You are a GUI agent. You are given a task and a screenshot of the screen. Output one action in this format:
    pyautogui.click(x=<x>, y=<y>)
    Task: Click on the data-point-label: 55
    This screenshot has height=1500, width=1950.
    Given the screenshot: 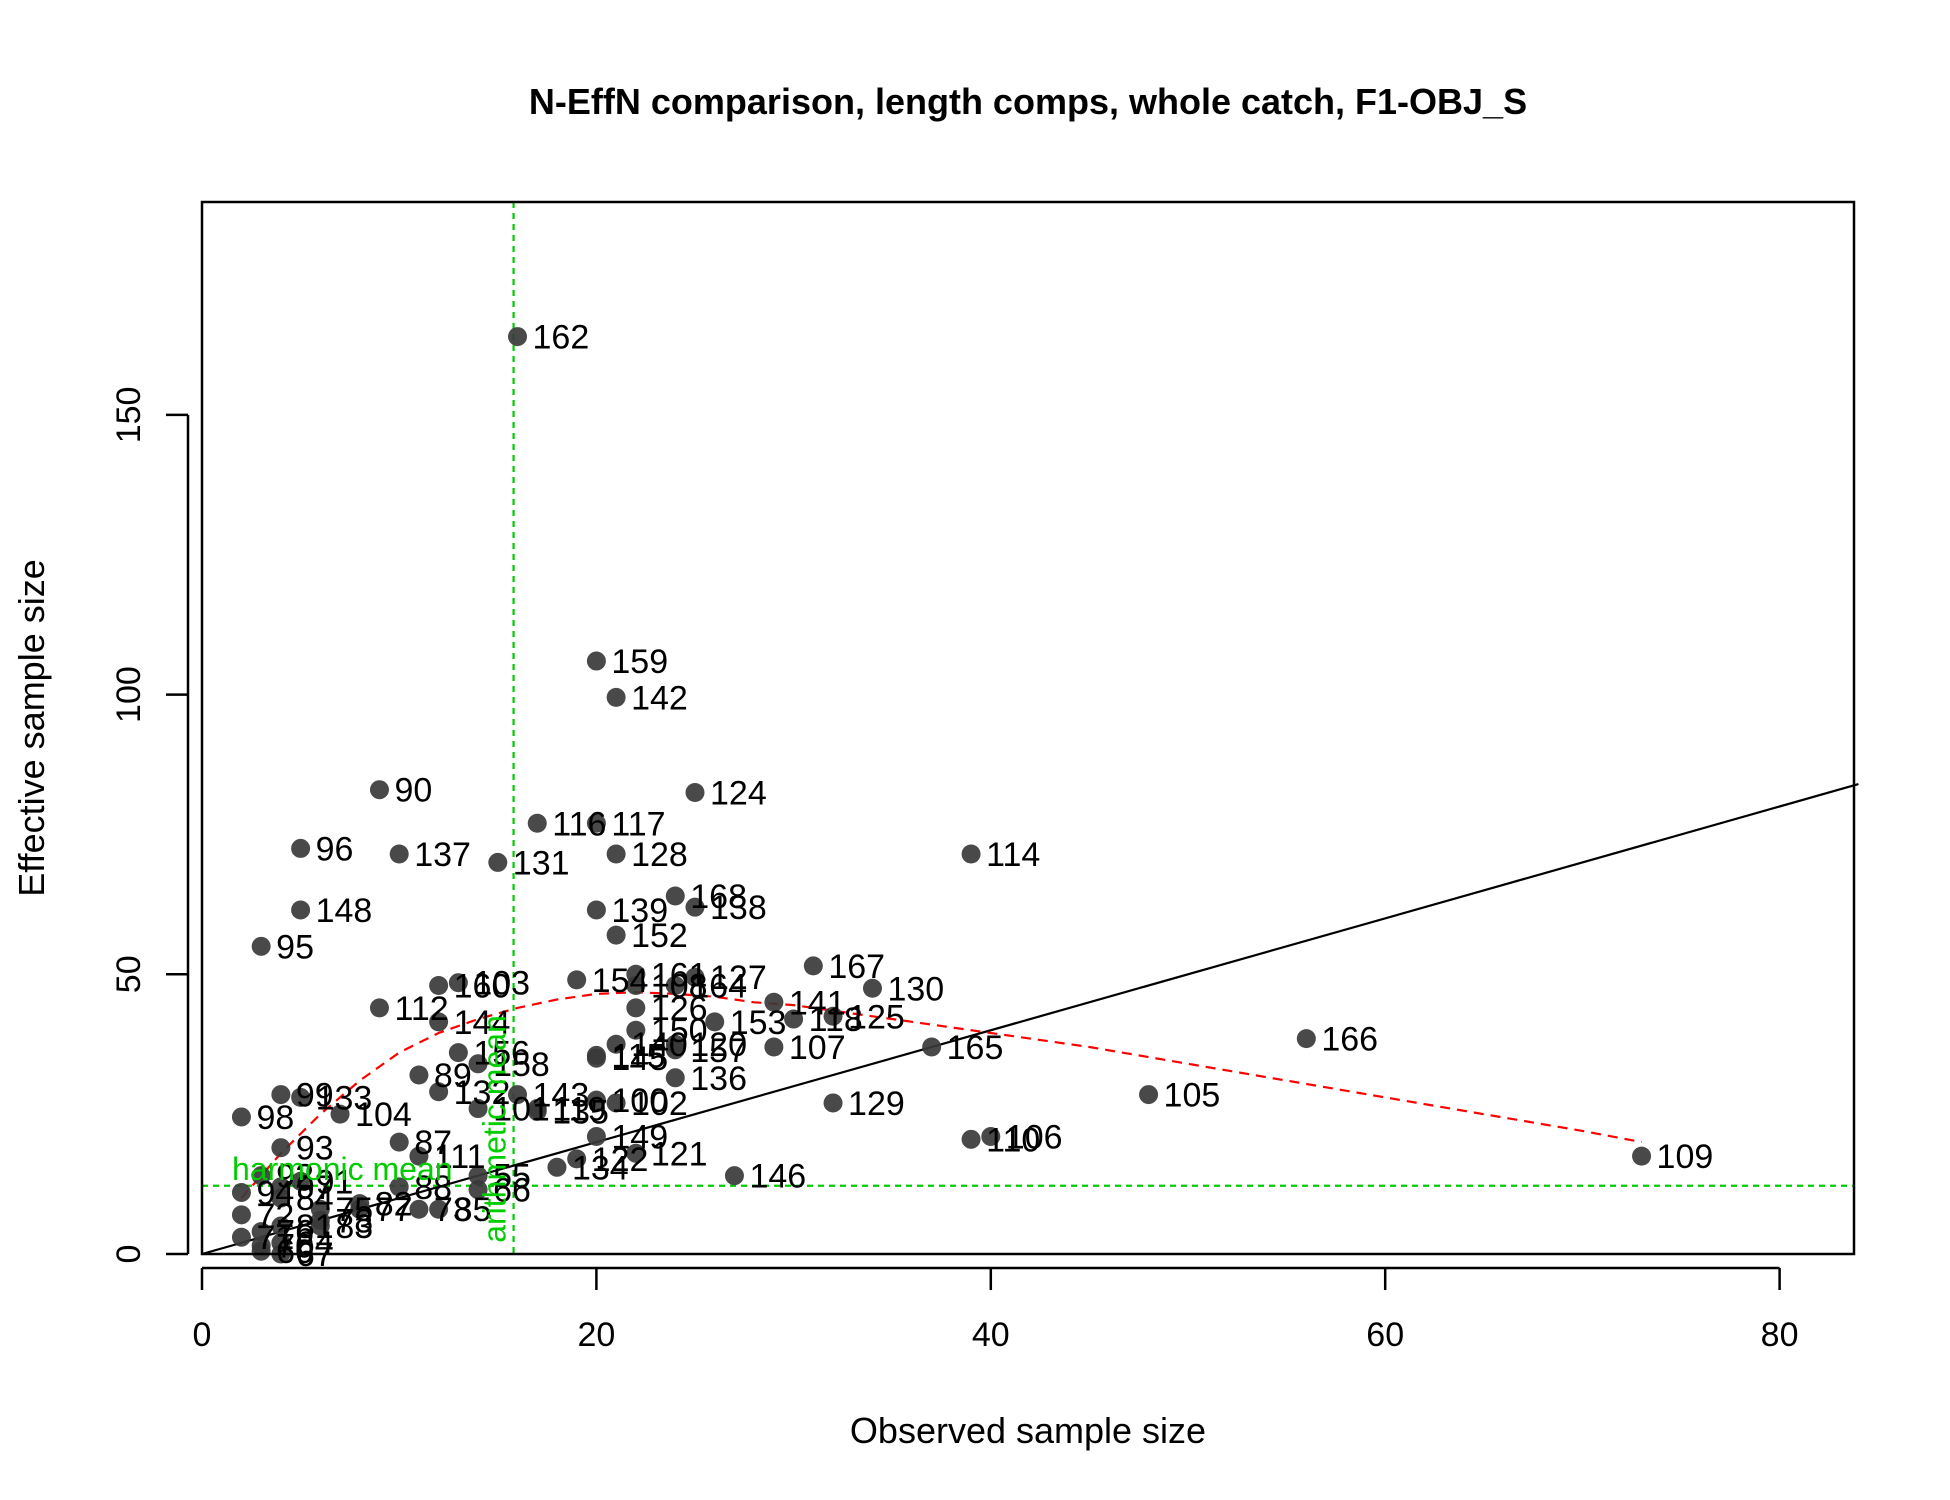 What is the action you would take?
    pyautogui.click(x=512, y=1177)
    